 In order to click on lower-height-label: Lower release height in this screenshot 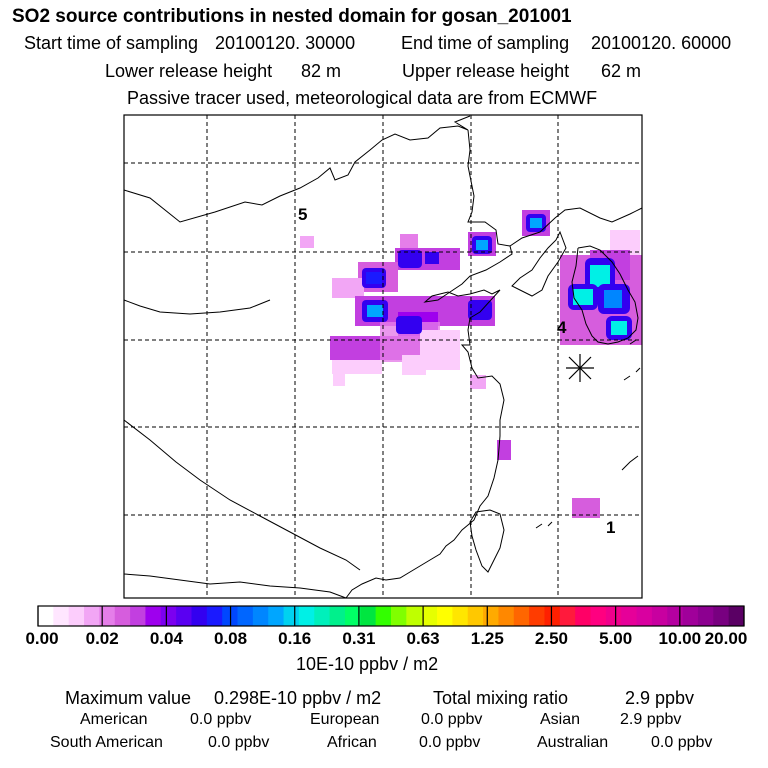, I will do `click(189, 71)`.